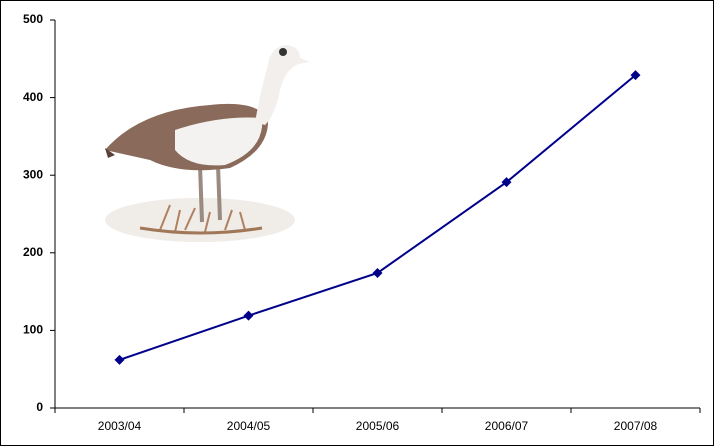  What do you see at coordinates (378, 426) in the screenshot?
I see `x-tick-label: 2005/06` at bounding box center [378, 426].